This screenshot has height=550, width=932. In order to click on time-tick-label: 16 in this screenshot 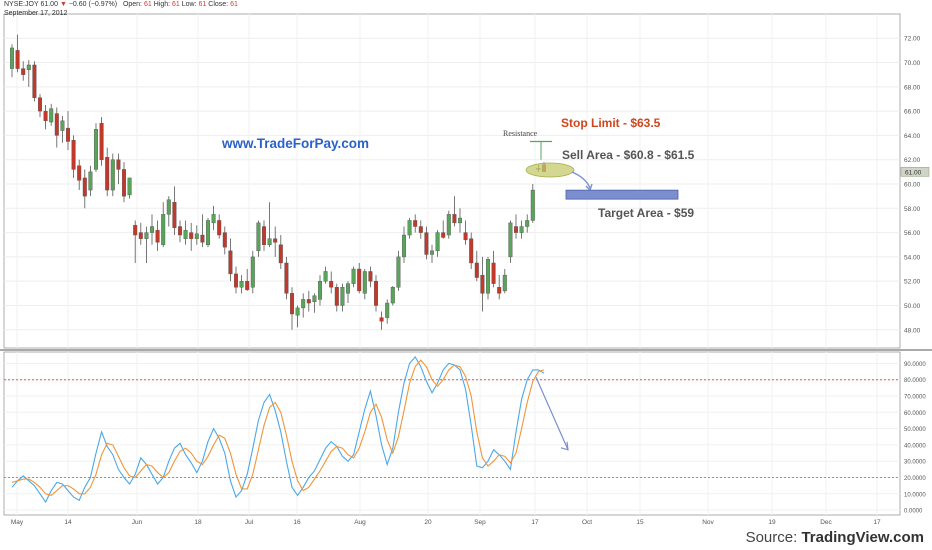, I will do `click(297, 522)`.